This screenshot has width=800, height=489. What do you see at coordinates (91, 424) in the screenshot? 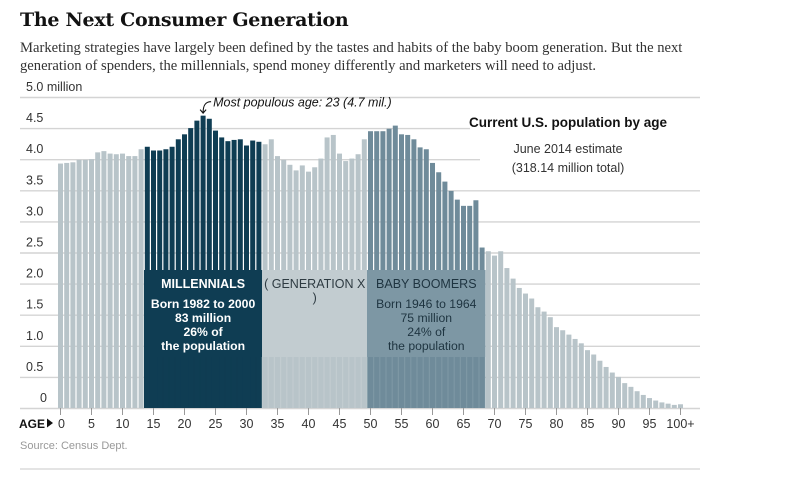
I see `x-tick-label: 5` at bounding box center [91, 424].